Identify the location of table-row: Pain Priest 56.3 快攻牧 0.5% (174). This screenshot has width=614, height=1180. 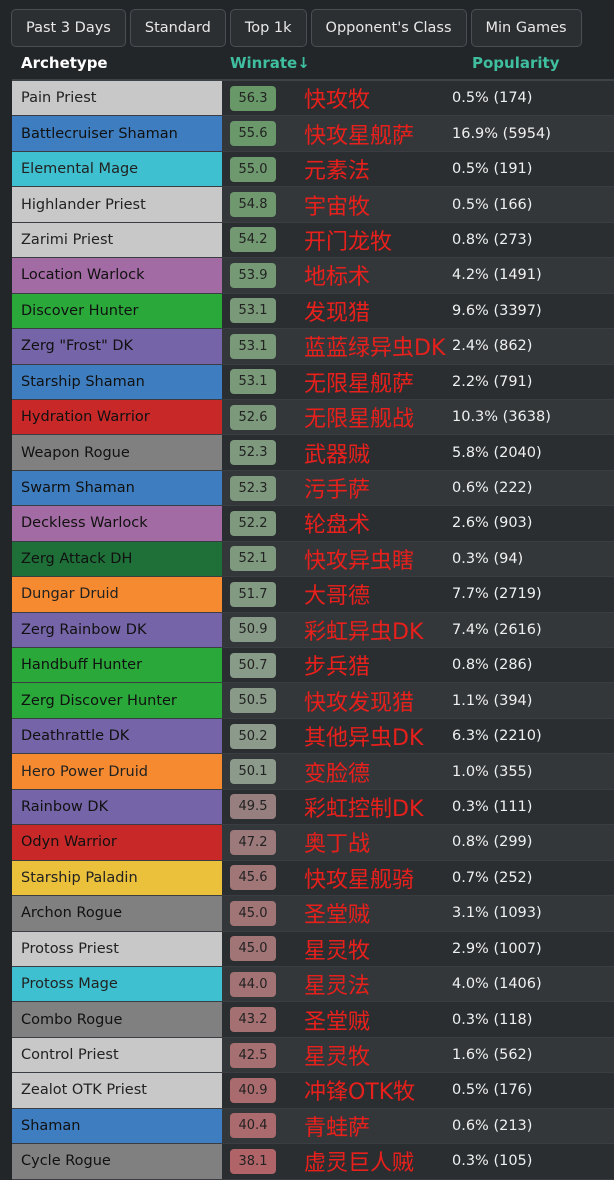
(313, 99).